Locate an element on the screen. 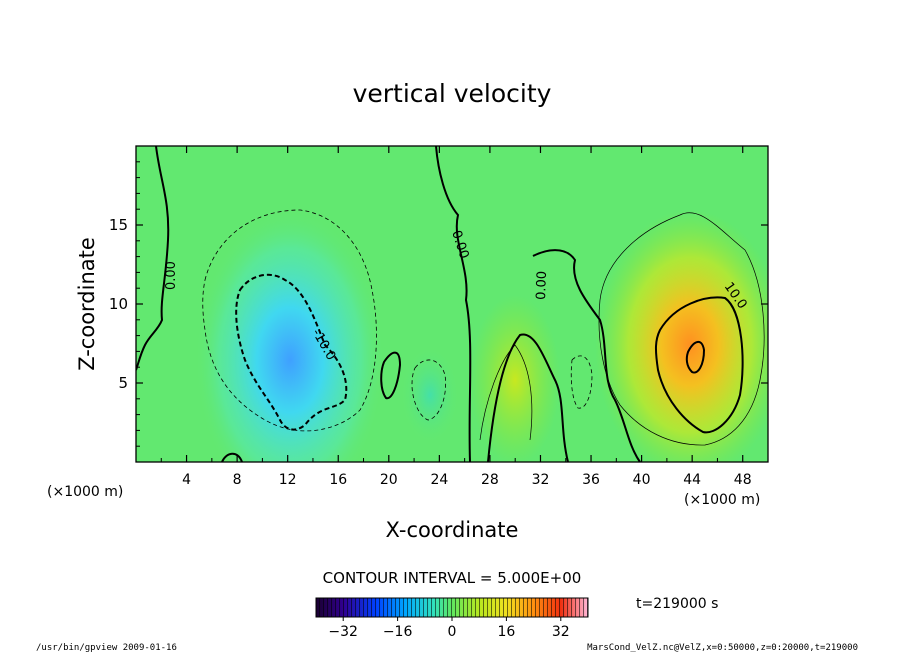 This screenshot has height=654, width=904. chart-title: vertical velocity is located at coordinates (452, 93).